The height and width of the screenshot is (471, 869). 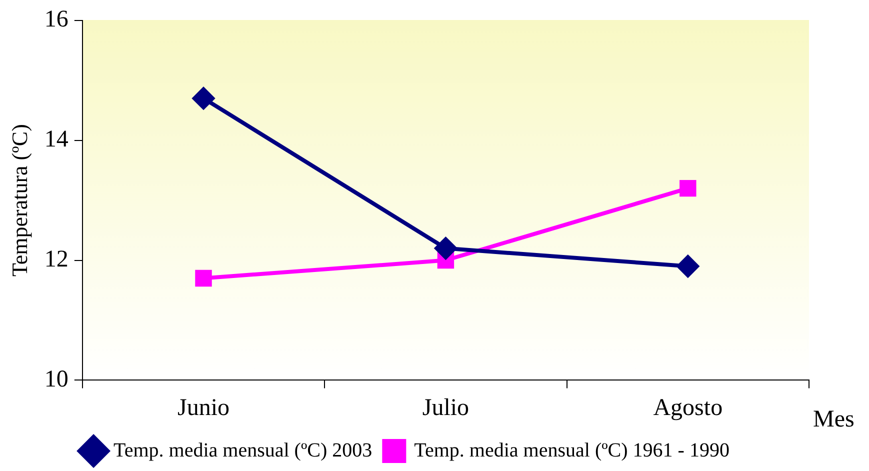 I want to click on y-axis-title: Temperatura (ºC), so click(x=19, y=200).